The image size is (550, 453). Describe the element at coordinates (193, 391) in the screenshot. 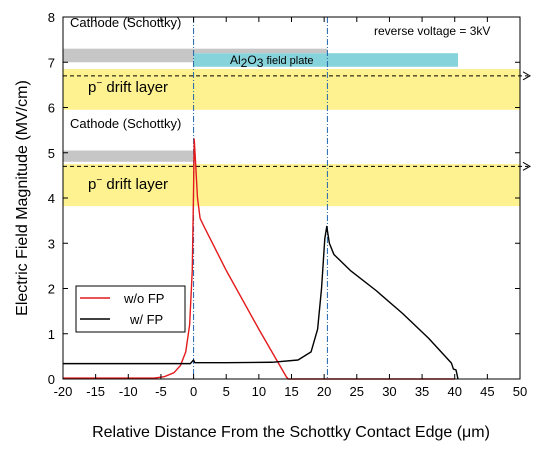

I see `x-tick-label: 0` at that location.